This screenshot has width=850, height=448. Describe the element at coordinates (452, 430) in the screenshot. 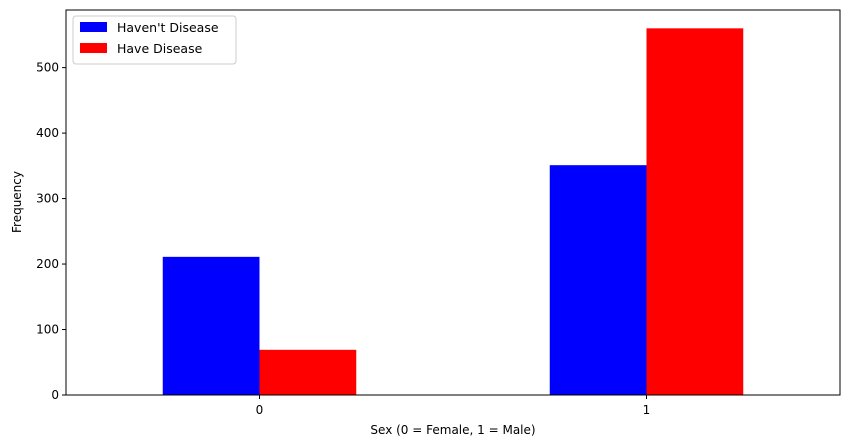

I see `x-axis-label: Sex (0 = Female, 1 = Male)` at that location.